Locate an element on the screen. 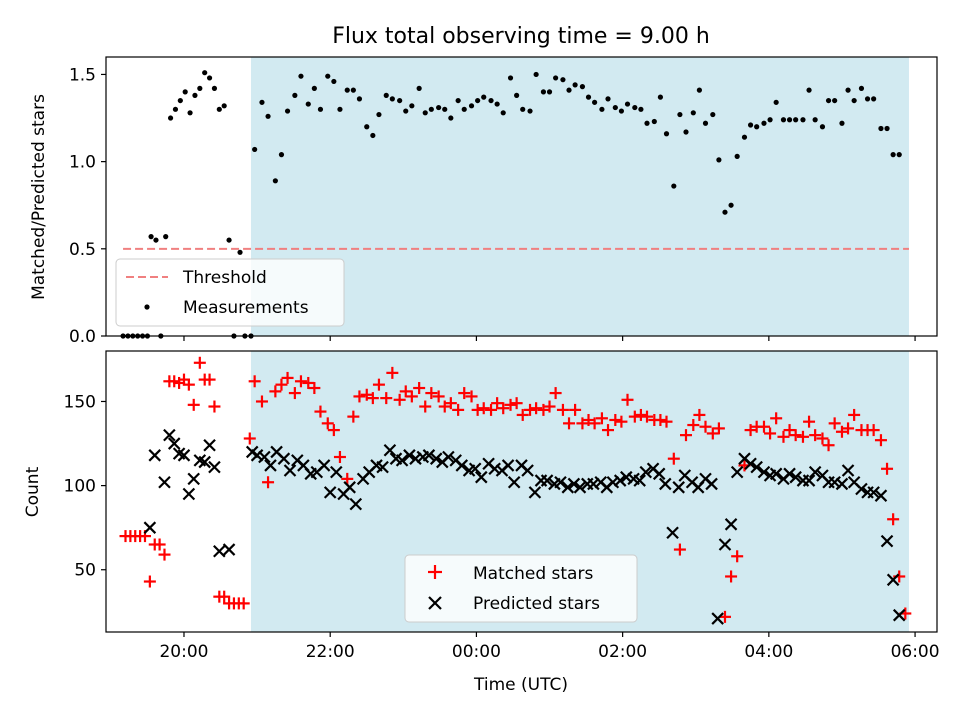 This screenshot has width=960, height=720. matched-legend-label: Matched stars is located at coordinates (533, 574).